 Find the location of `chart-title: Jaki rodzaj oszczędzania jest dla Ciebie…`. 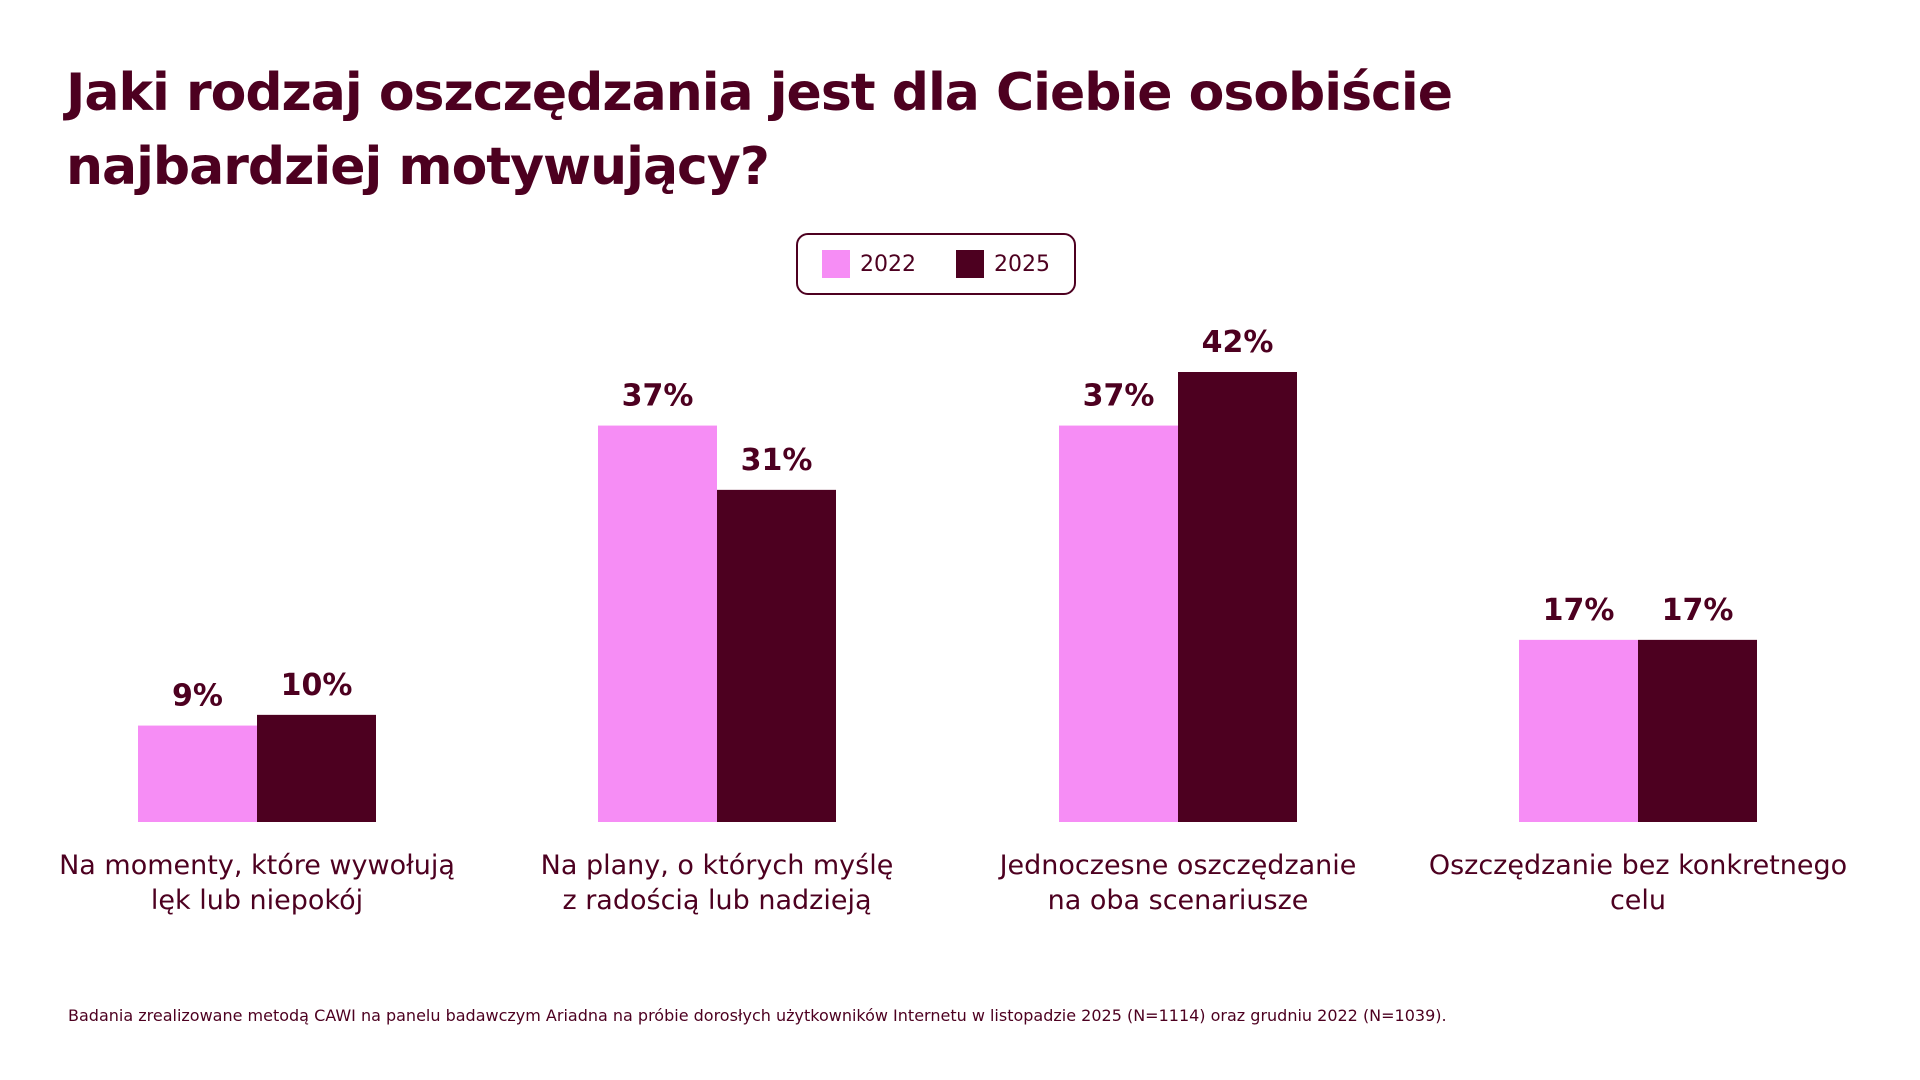

chart-title: Jaki rodzaj oszczędzania jest dla Ciebie… is located at coordinates (759, 130).